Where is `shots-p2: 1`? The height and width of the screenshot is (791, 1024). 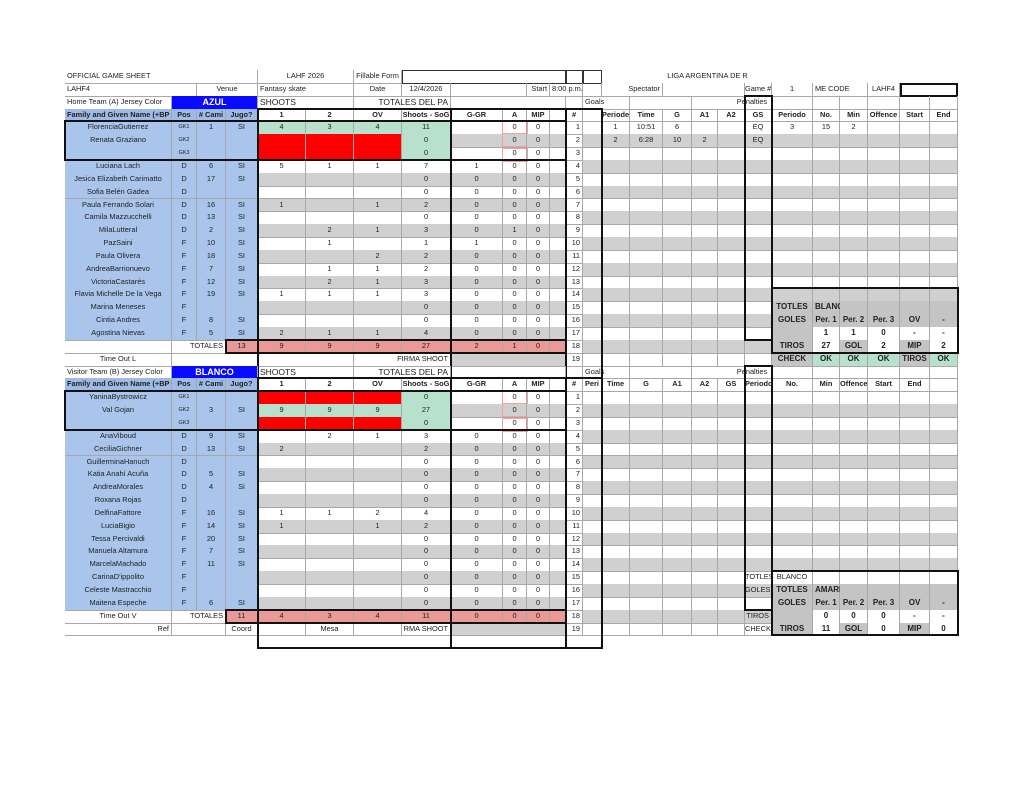 shots-p2: 1 is located at coordinates (330, 269).